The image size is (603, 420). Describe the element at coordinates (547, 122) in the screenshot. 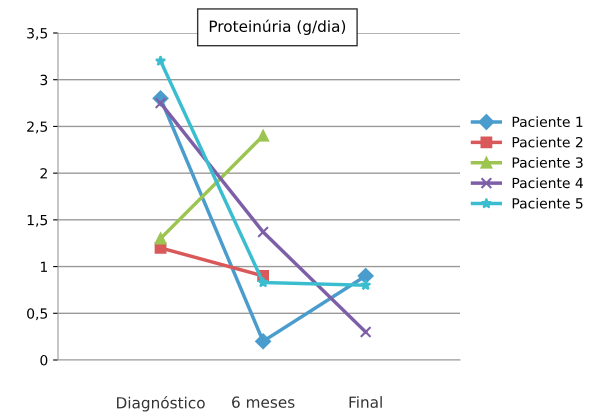

I see `legend-label: Paciente 1` at that location.